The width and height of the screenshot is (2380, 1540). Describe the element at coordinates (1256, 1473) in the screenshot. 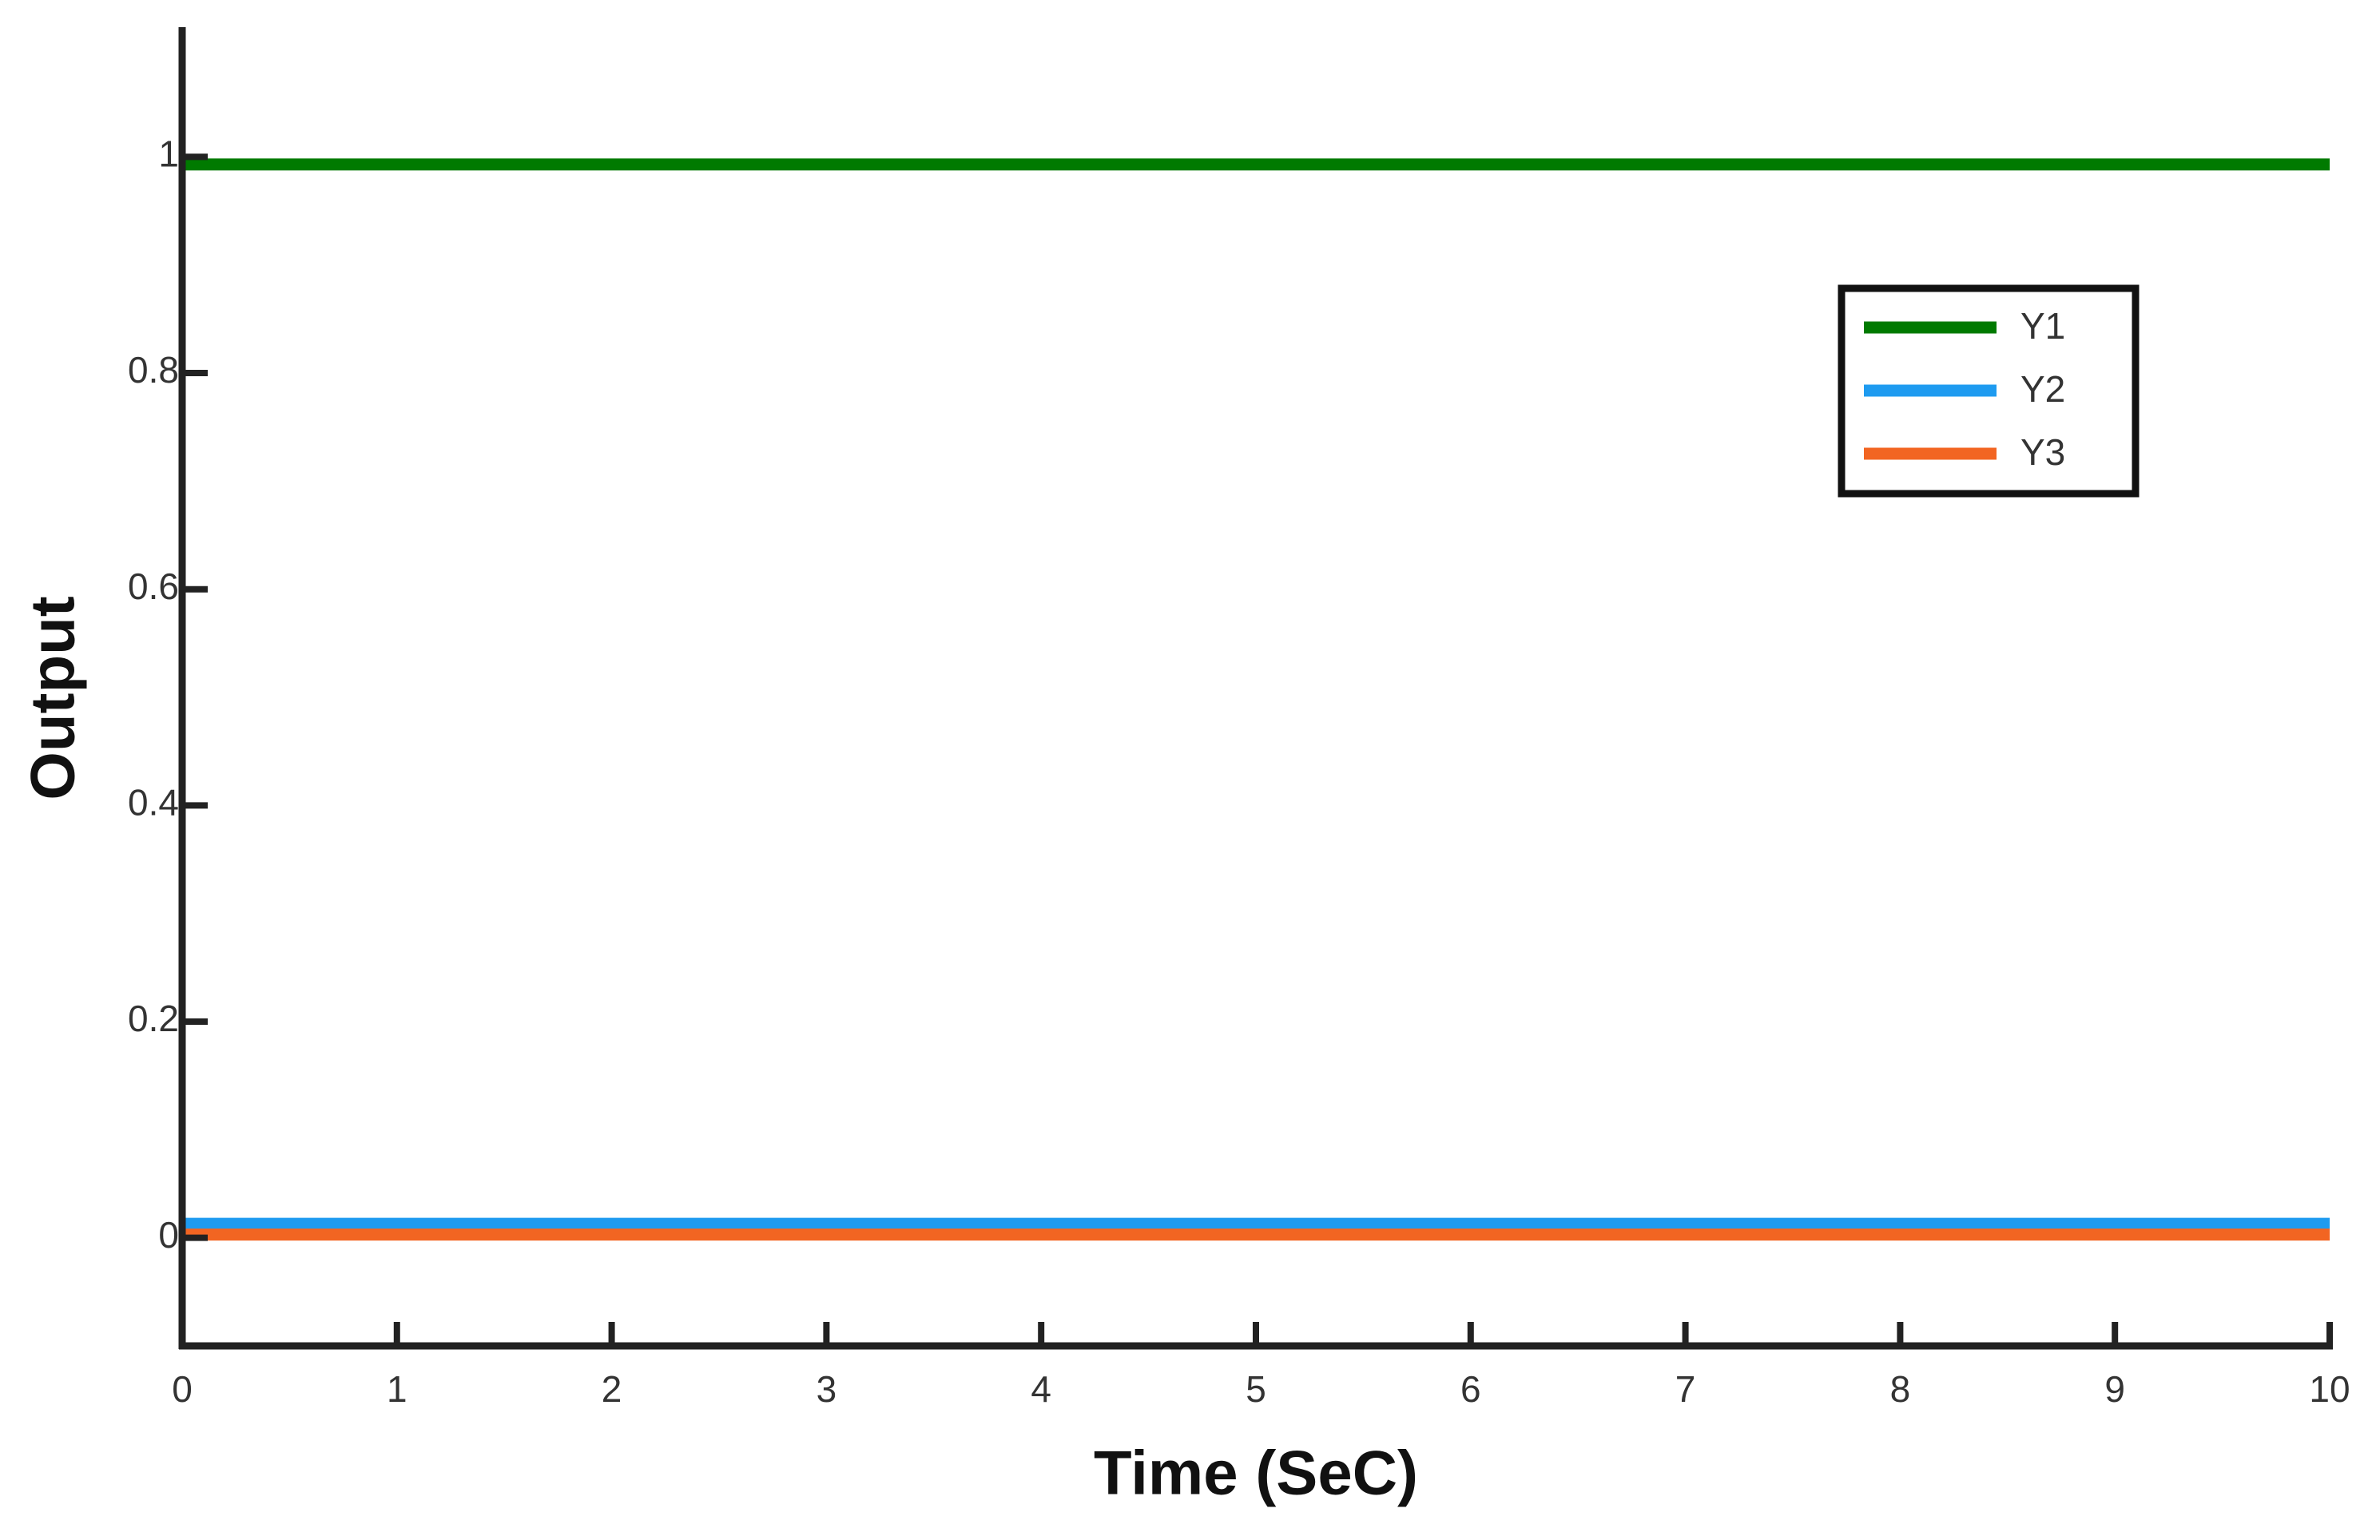

I see `x-axis-label: Time (SeC)` at that location.